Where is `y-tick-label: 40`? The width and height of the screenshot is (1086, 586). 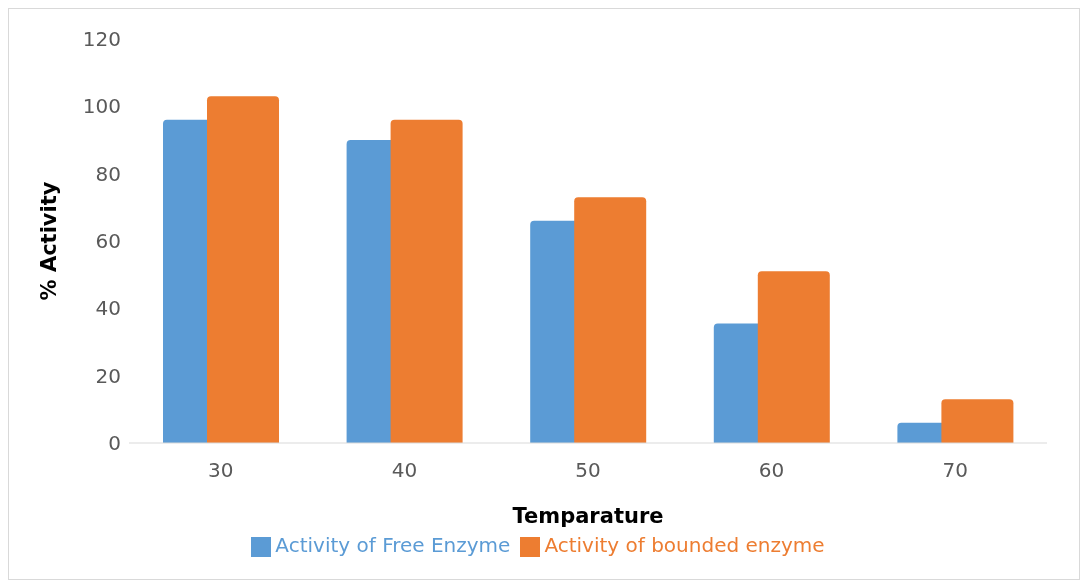
y-tick-label: 40 is located at coordinates (108, 308).